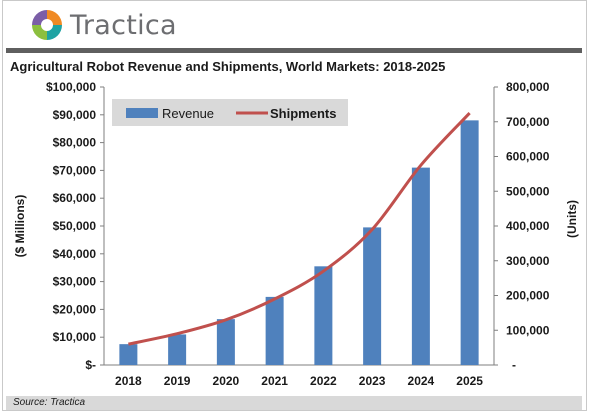 The image size is (591, 415). I want to click on y2-axis-title: (Units), so click(572, 219).